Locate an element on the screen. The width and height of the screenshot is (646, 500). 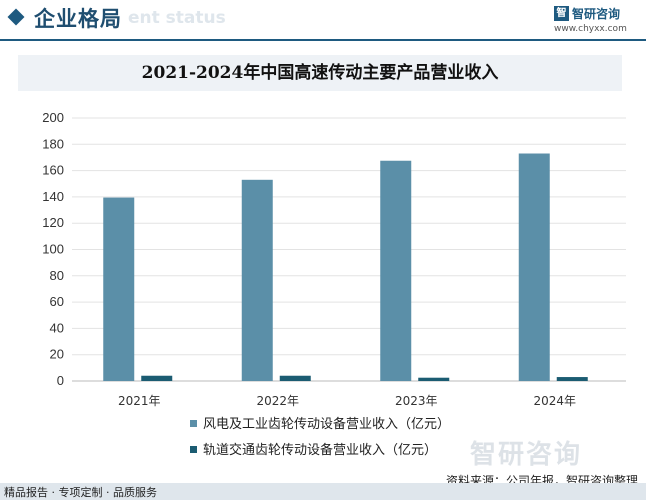
header-divider is located at coordinates (323, 40).